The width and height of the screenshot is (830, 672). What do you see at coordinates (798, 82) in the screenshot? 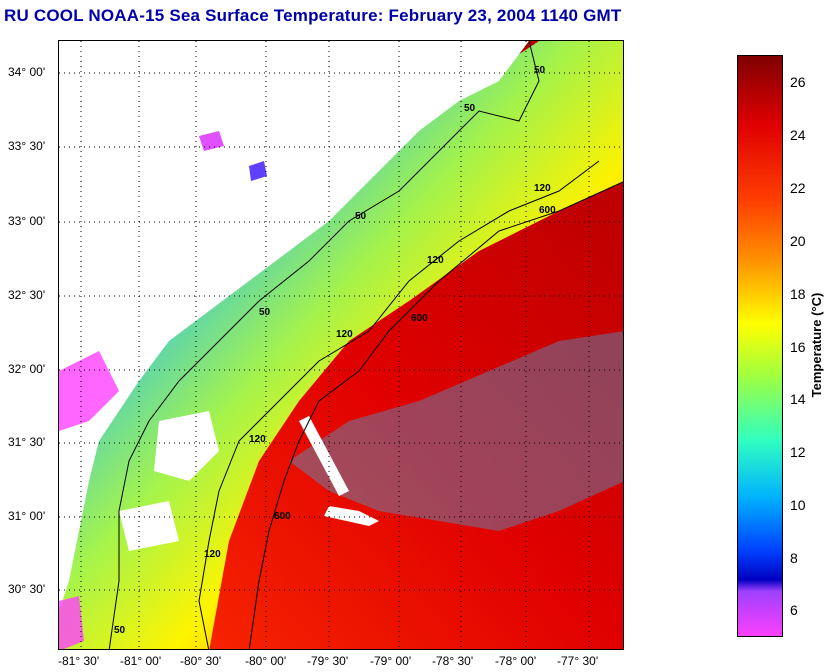
I see `colorbar-tick: 26` at bounding box center [798, 82].